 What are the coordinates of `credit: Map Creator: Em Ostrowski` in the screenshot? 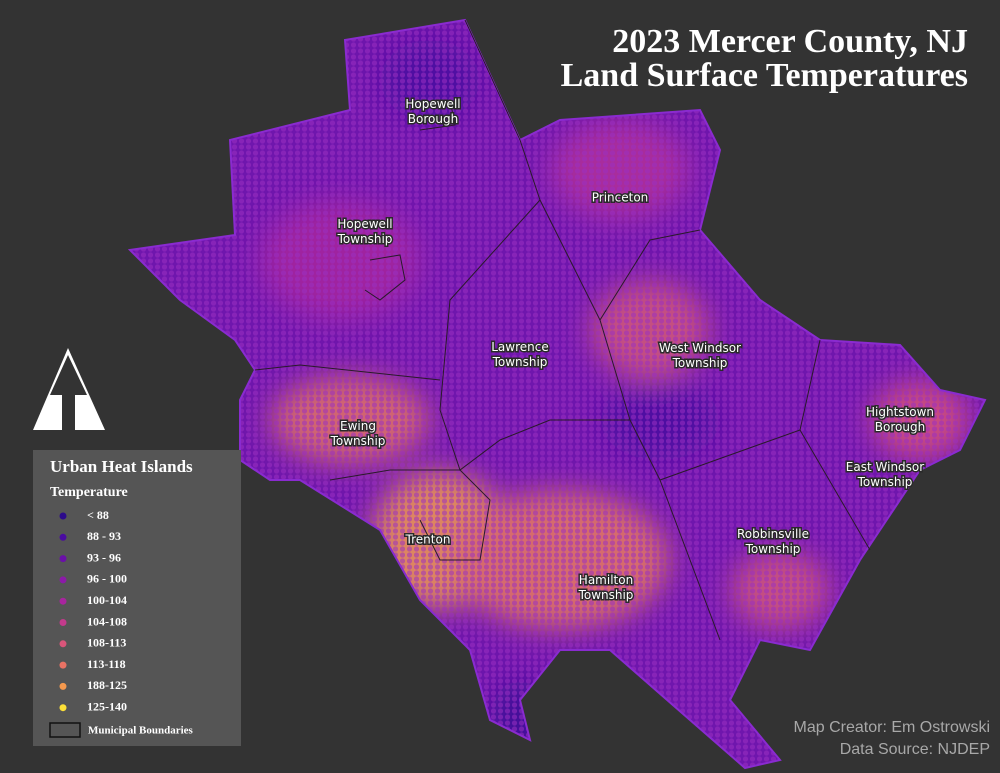 It's located at (892, 727).